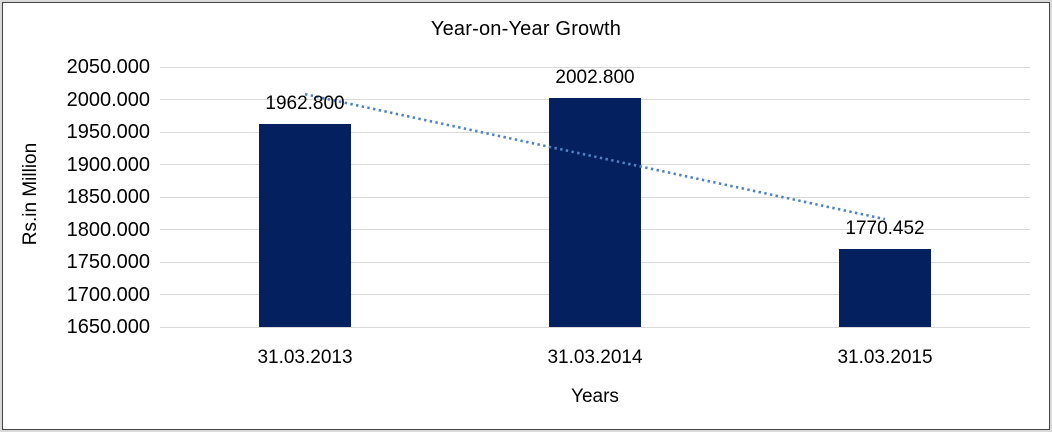 The width and height of the screenshot is (1052, 432). Describe the element at coordinates (885, 287) in the screenshot. I see `bar-31.03.2015` at that location.